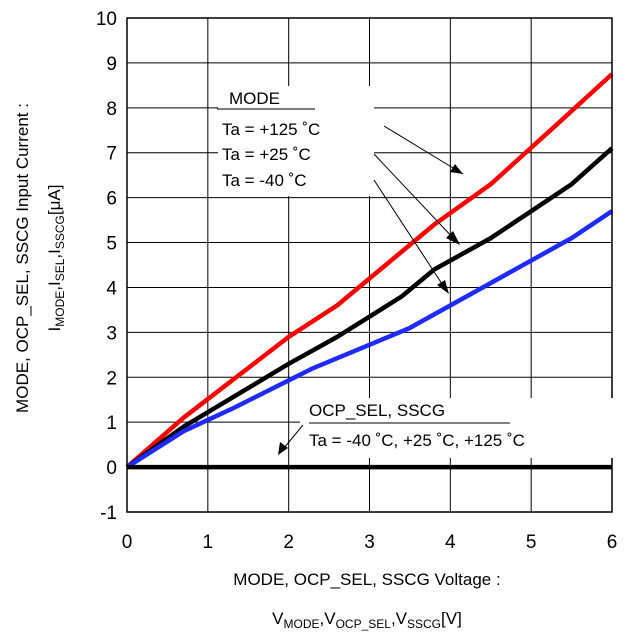 The image size is (635, 634). I want to click on y-sub-1: MODE, so click(60, 309).